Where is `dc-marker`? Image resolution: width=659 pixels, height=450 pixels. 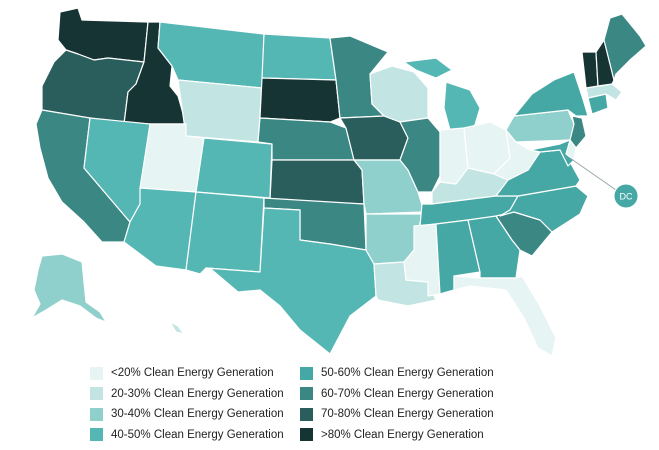
dc-marker is located at coordinates (626, 196).